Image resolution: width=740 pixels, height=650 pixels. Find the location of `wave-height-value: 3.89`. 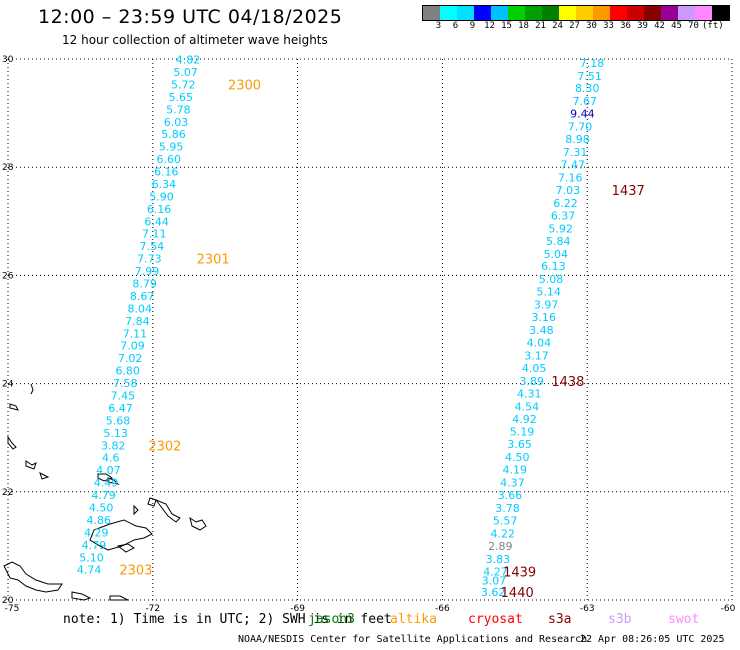

wave-height-value: 3.89 is located at coordinates (531, 381).